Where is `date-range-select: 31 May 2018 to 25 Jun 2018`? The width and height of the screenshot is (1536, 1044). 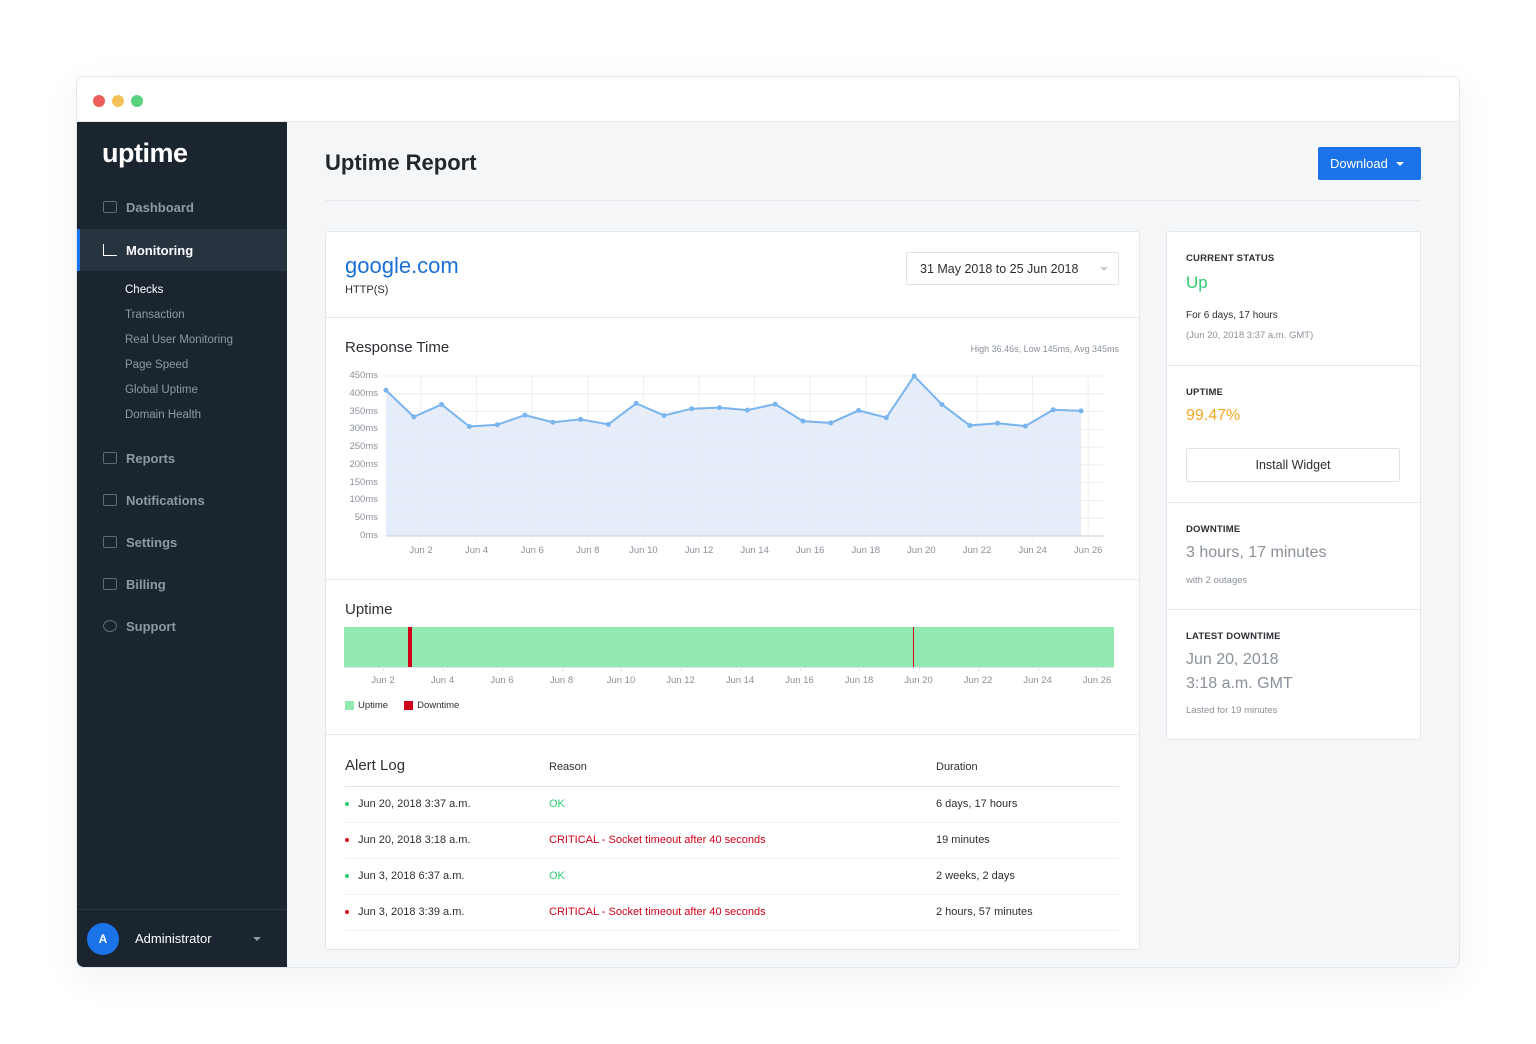
date-range-select: 31 May 2018 to 25 Jun 2018 is located at coordinates (1012, 268).